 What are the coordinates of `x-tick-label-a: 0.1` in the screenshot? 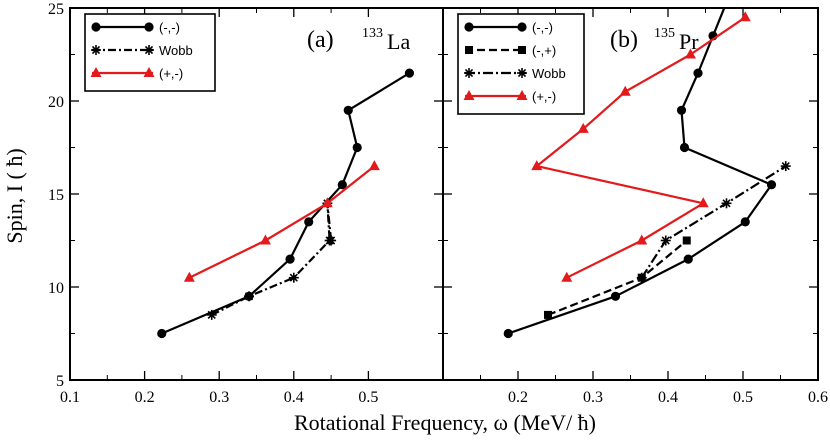 It's located at (70, 397).